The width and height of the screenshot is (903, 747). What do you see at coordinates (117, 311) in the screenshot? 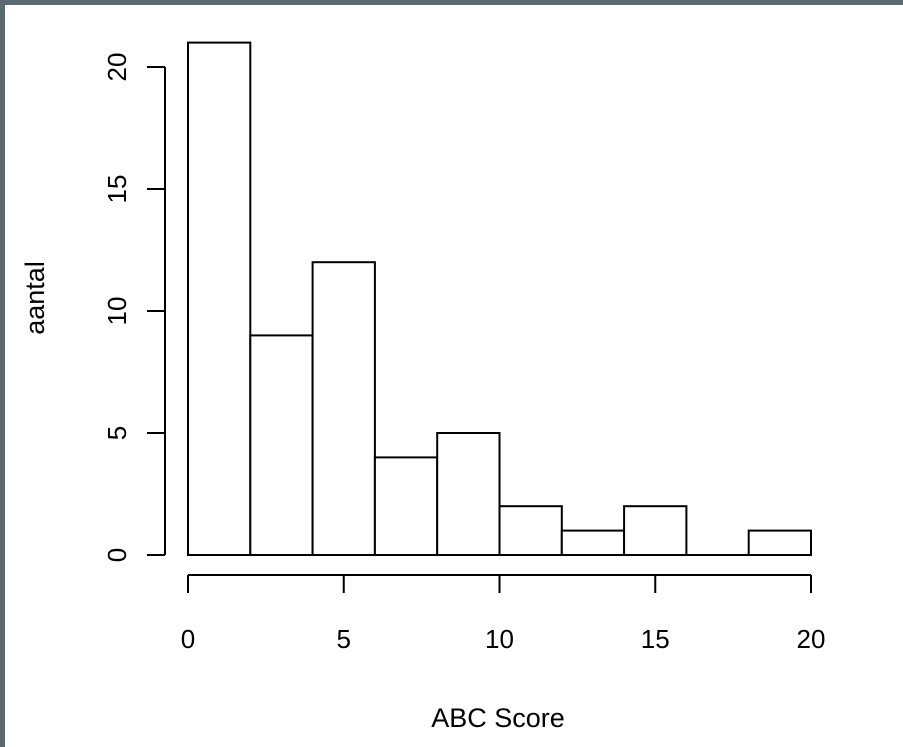
I see `y-tick-label: 10` at bounding box center [117, 311].